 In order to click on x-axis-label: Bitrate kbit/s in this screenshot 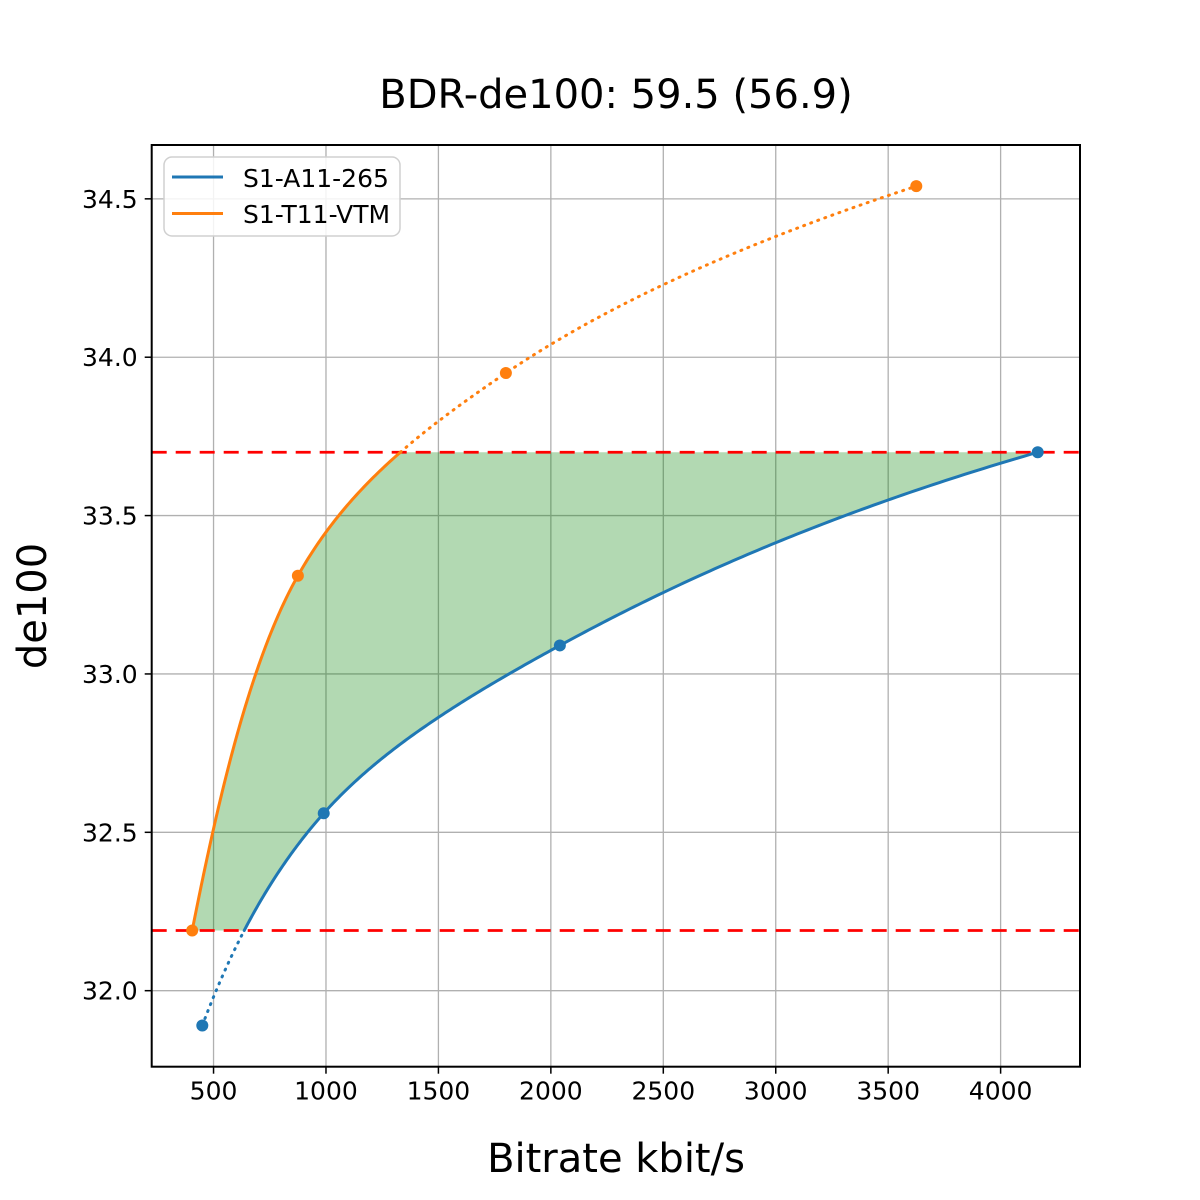, I will do `click(616, 1159)`.